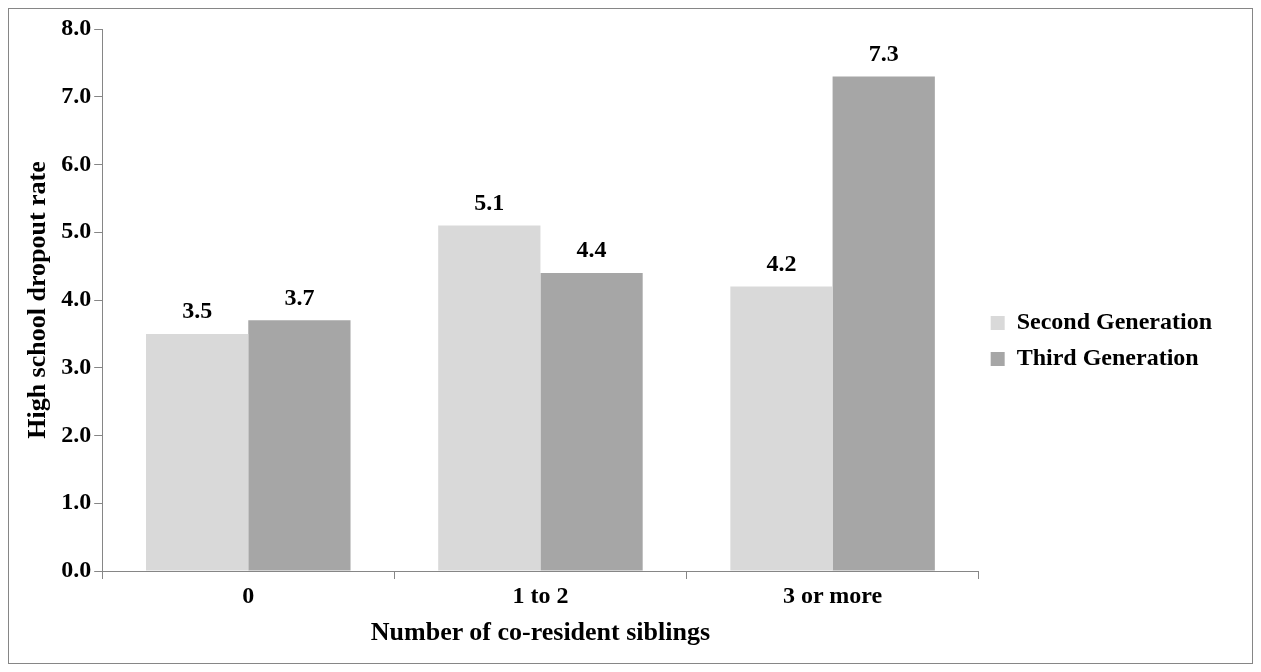  What do you see at coordinates (540, 594) in the screenshot?
I see `x-tick-label: 1 to 2` at bounding box center [540, 594].